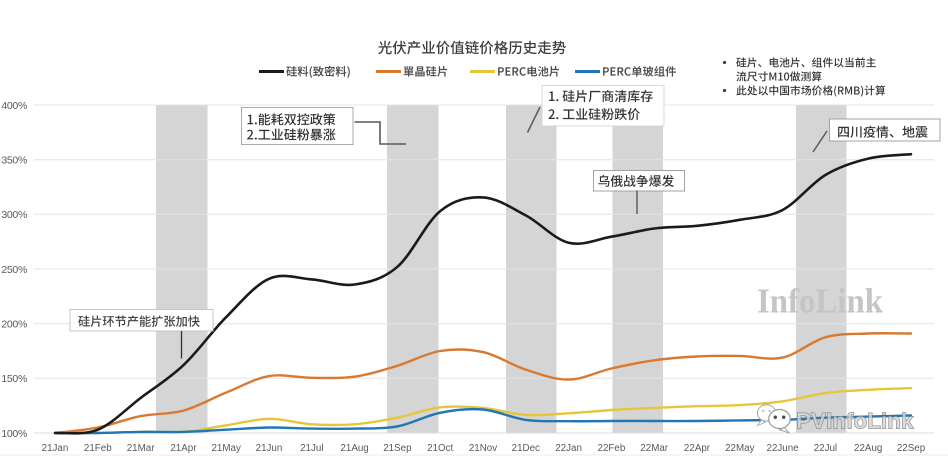 The height and width of the screenshot is (465, 948). I want to click on svg-text: 22Apr, so click(697, 448).